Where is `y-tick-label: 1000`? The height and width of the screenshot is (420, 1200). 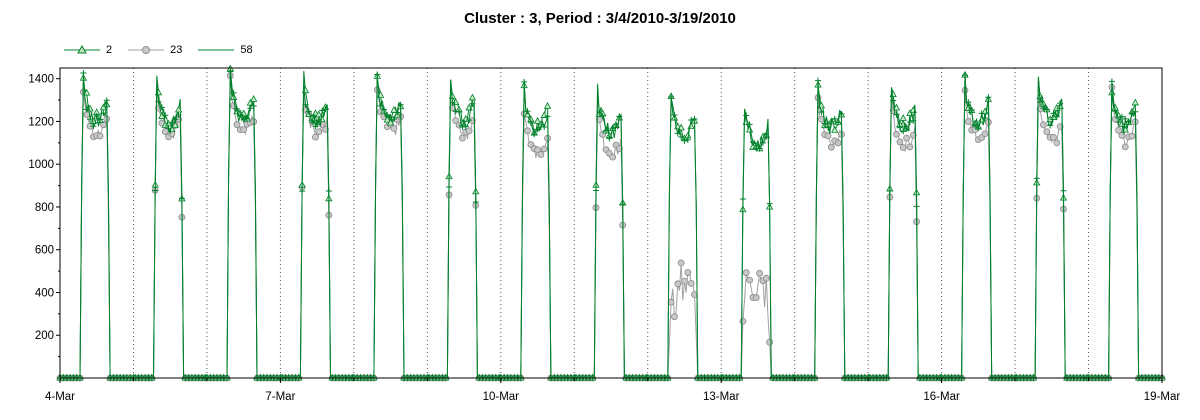 y-tick-label: 1000 is located at coordinates (41, 165).